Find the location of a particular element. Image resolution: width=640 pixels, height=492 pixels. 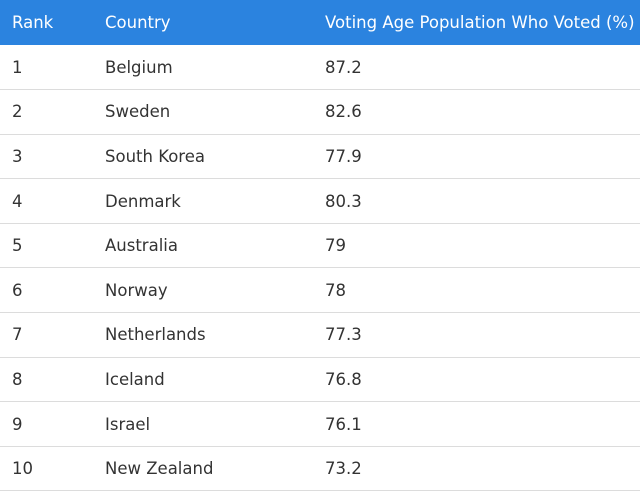

table-row: 2 Sweden 82.6 is located at coordinates (320, 112).